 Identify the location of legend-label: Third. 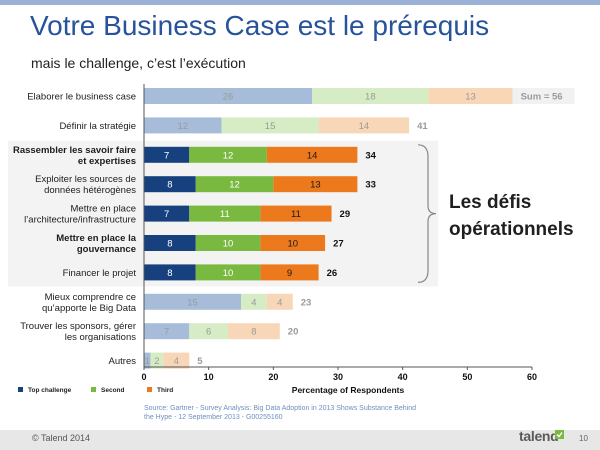
(165, 390).